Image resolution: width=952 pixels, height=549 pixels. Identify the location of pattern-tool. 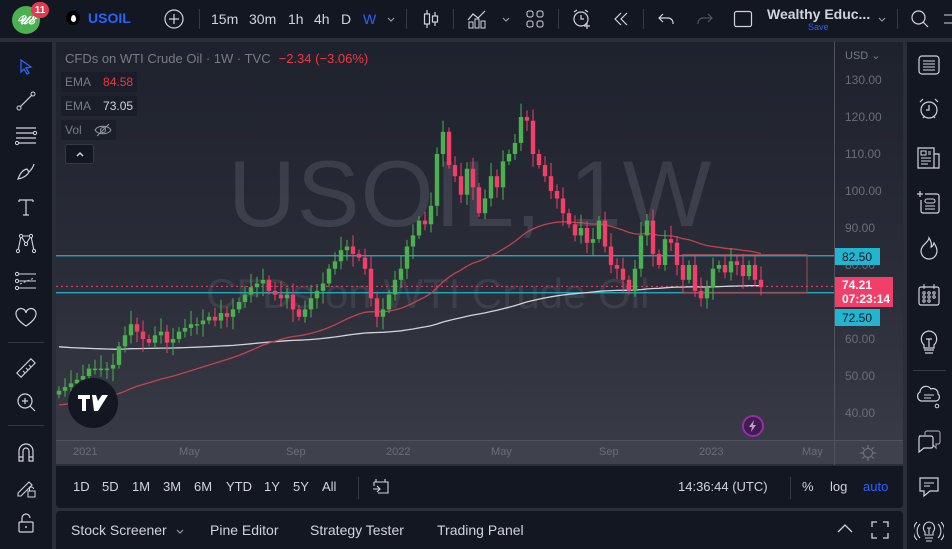
(26, 243).